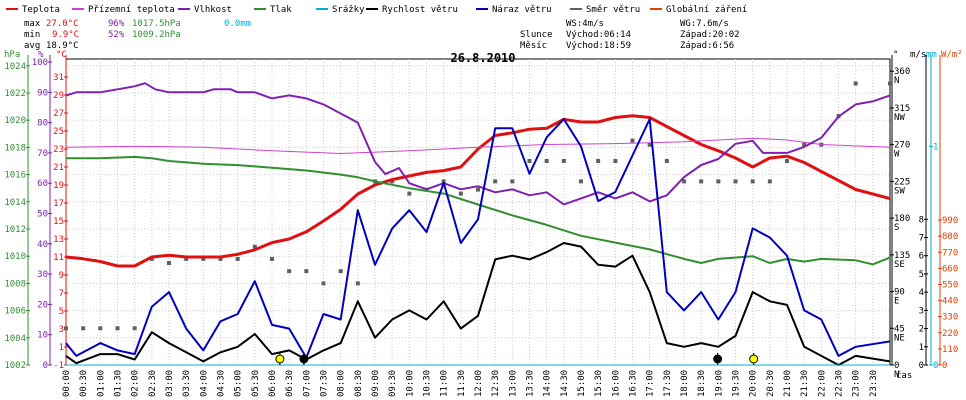  I want to click on sun-rise: Východ:06:14, so click(598, 35).